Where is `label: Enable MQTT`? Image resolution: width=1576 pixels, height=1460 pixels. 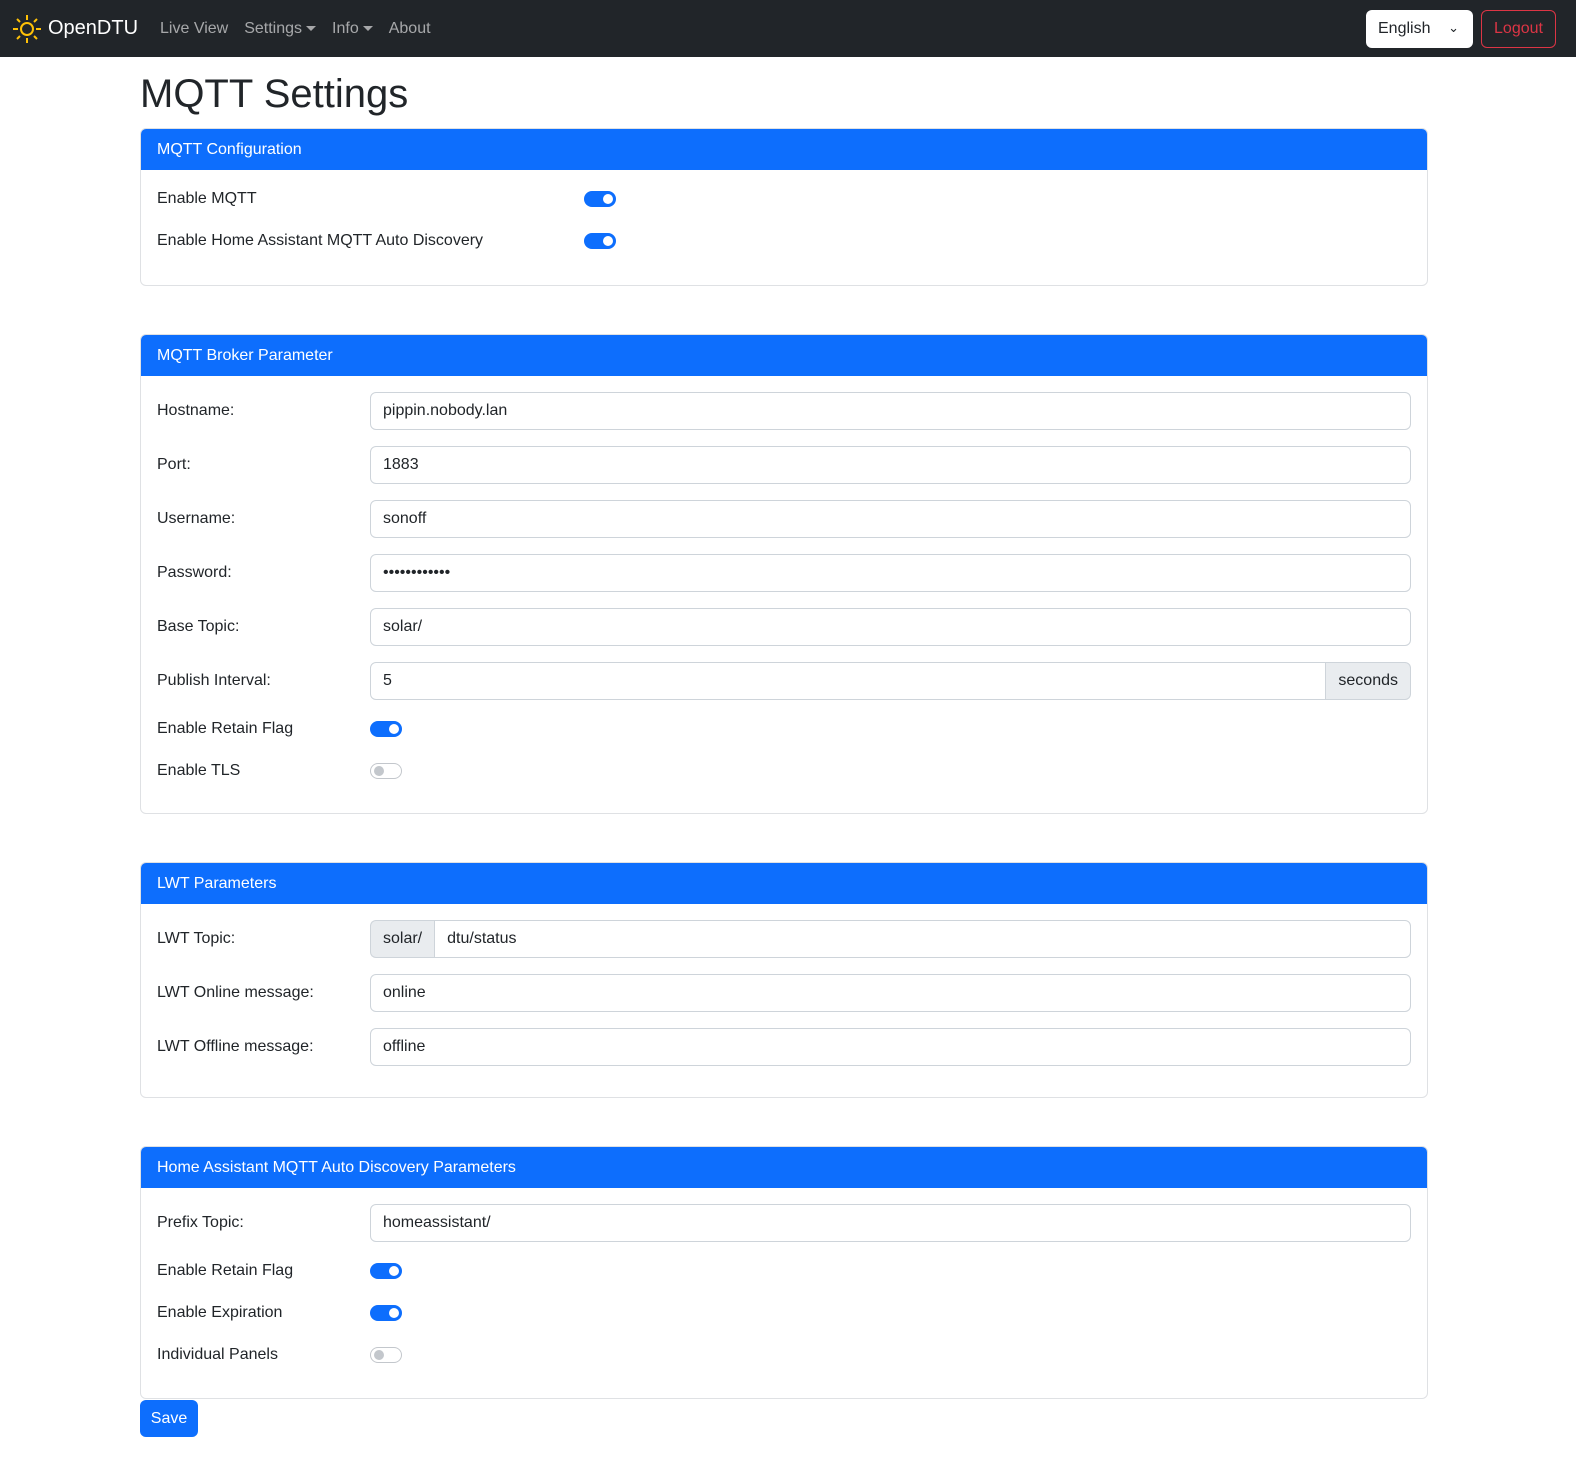
label: Enable MQTT is located at coordinates (207, 198).